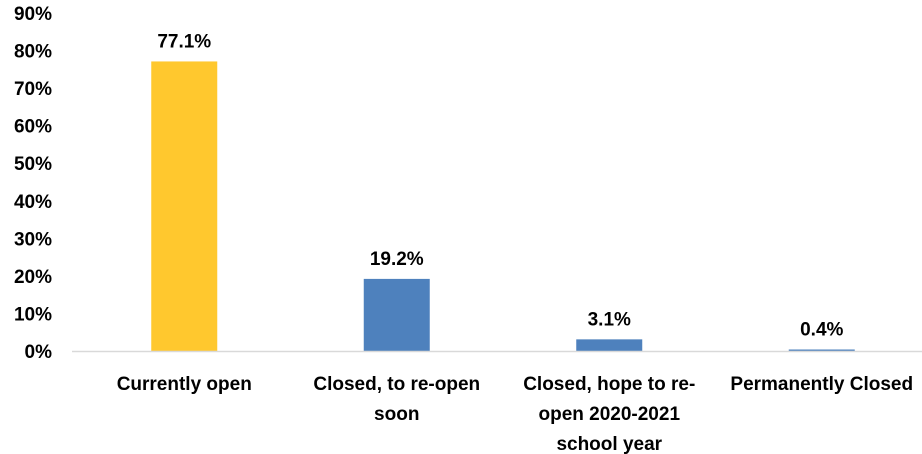 Image resolution: width=922 pixels, height=454 pixels. What do you see at coordinates (33, 127) in the screenshot?
I see `y-tick-label: 60%` at bounding box center [33, 127].